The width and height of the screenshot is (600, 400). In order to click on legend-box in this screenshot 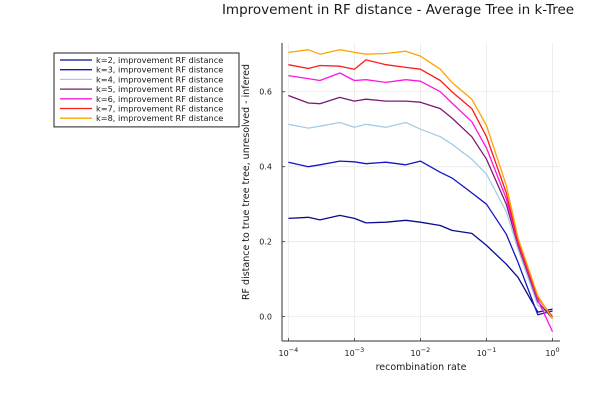, I will do `click(146, 90)`.